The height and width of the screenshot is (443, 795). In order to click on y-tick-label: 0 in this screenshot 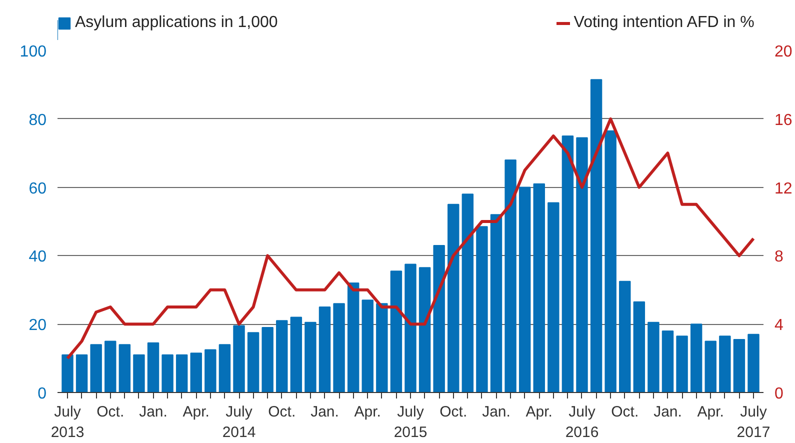, I will do `click(42, 394)`.